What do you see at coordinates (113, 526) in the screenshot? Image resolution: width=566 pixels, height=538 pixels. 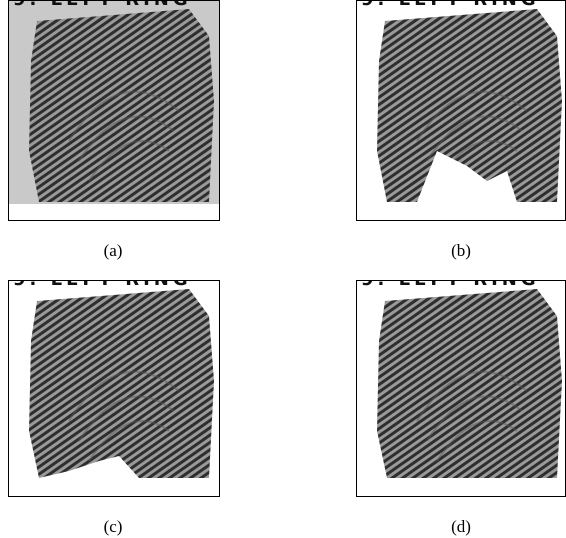 I see `caption: (c)` at bounding box center [113, 526].